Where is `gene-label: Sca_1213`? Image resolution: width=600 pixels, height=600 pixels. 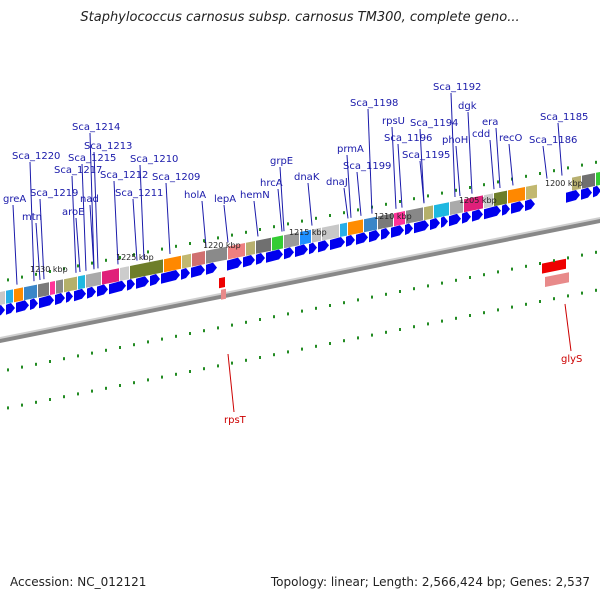
gene-label: Sca_1213 is located at coordinates (108, 146).